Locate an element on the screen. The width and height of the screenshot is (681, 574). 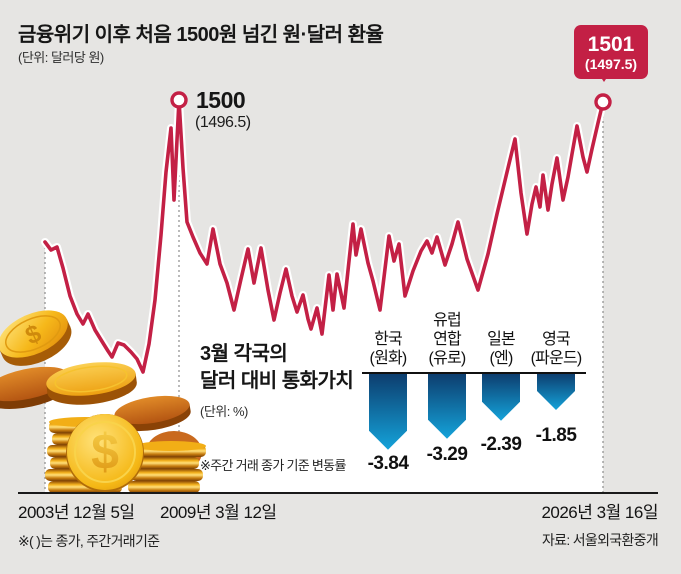
bar-header-korea: 한국 (원화) is located at coordinates (388, 349).